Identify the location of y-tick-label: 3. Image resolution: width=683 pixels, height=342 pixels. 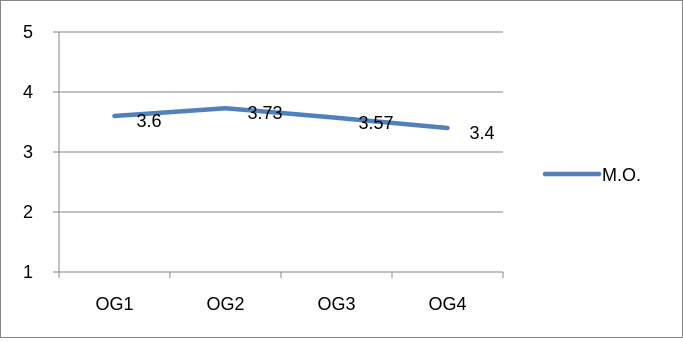
(28, 152).